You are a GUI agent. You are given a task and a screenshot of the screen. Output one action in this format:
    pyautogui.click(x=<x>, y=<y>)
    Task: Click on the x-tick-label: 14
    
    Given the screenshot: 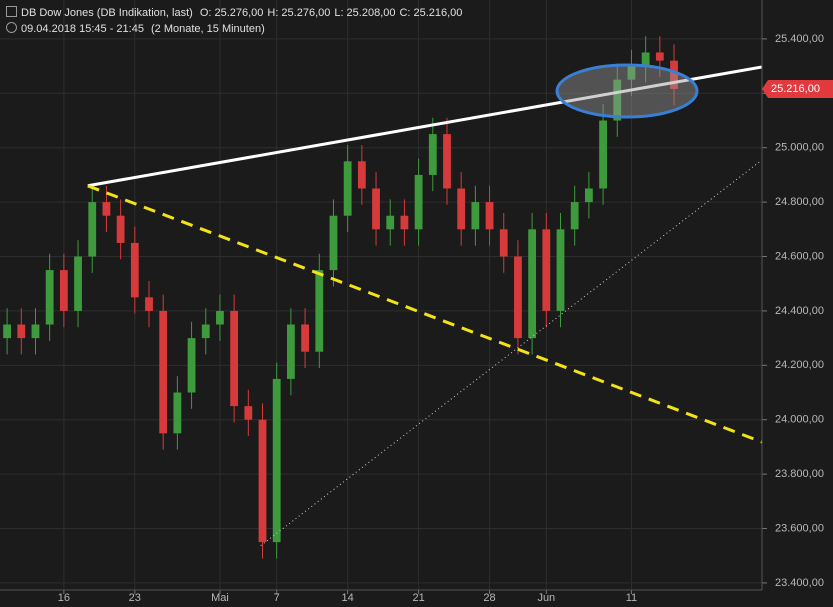 What is the action you would take?
    pyautogui.click(x=348, y=598)
    